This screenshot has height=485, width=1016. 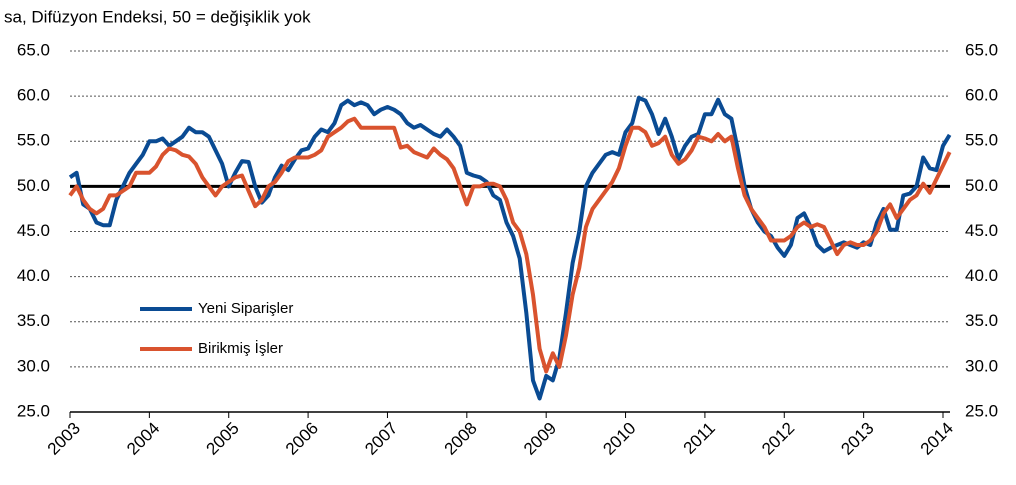 I want to click on y-tick-label: 30.0, so click(x=33, y=365).